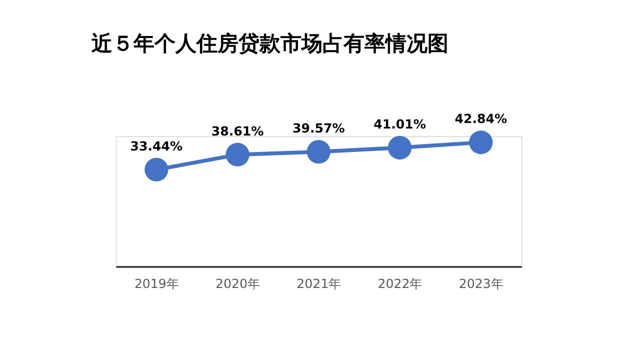  What do you see at coordinates (481, 284) in the screenshot?
I see `x-tick-label: 2023年` at bounding box center [481, 284].